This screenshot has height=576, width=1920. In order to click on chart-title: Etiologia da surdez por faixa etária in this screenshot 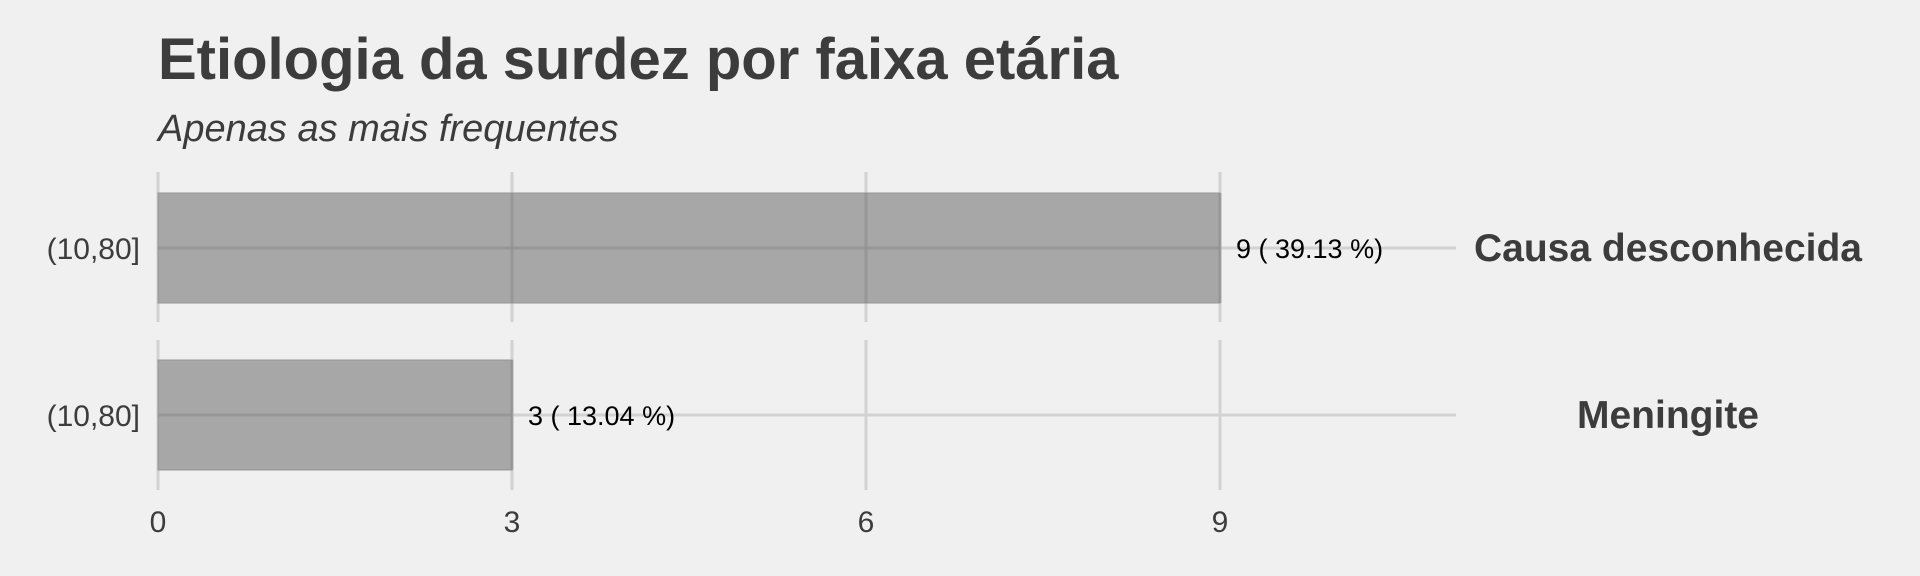, I will do `click(638, 59)`.